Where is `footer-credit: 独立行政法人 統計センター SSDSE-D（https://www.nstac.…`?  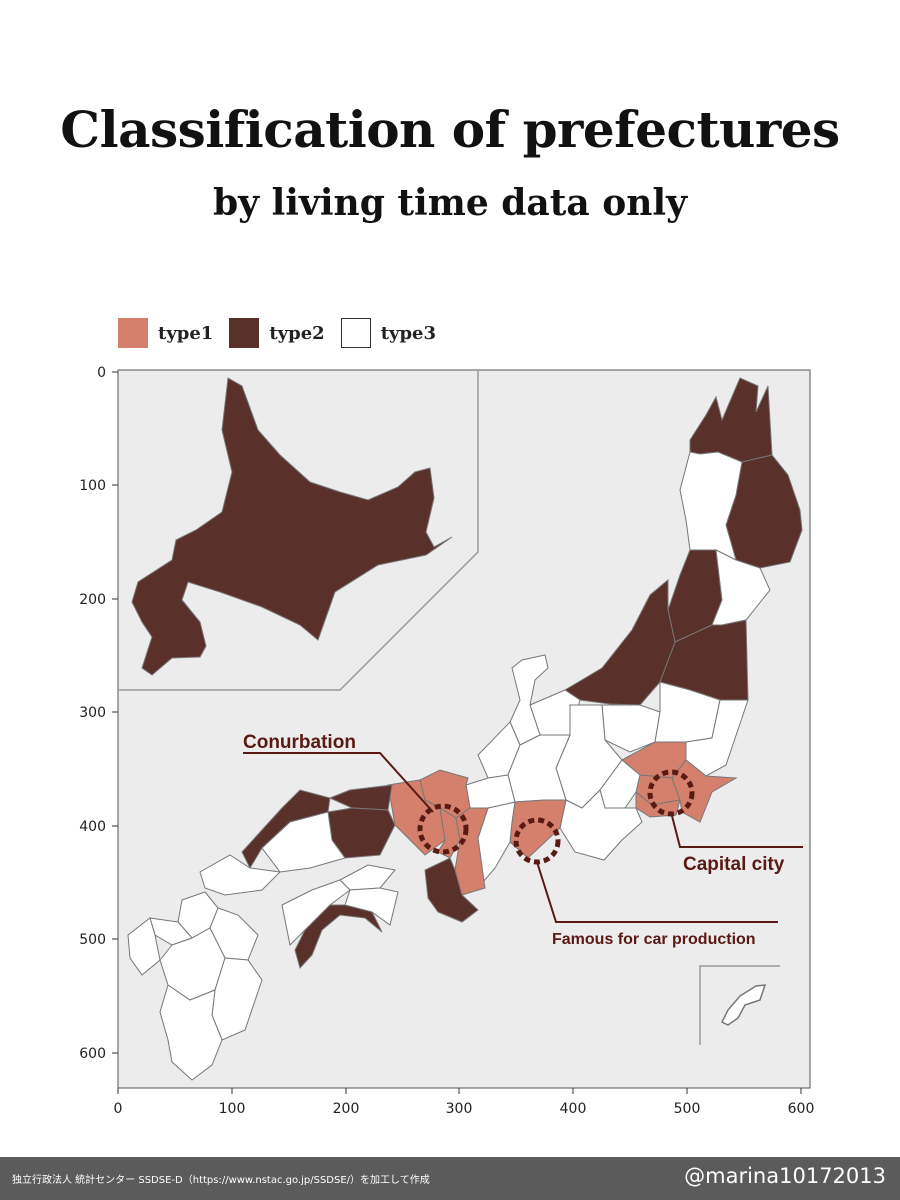 footer-credit: 独立行政法人 統計センター SSDSE-D（https://www.nstac.… is located at coordinates (221, 1180).